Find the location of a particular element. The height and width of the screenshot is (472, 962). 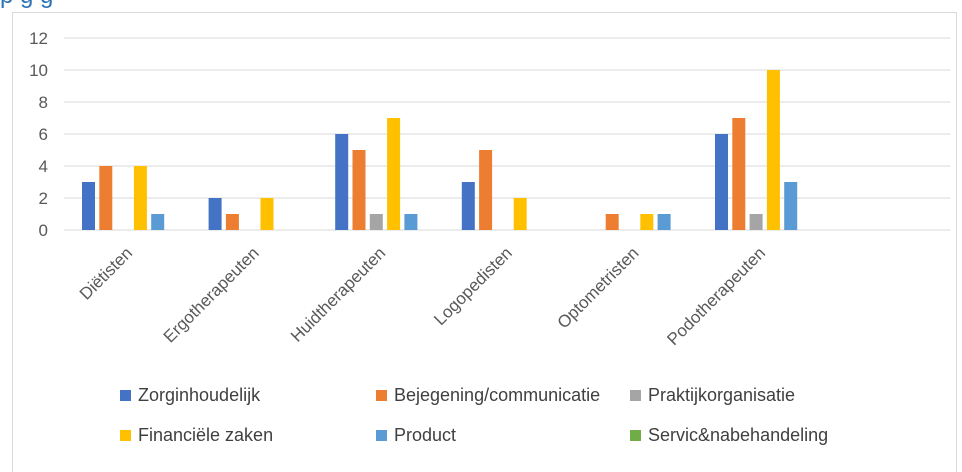

legend-item: Servic&nabehandeling is located at coordinates (729, 435).